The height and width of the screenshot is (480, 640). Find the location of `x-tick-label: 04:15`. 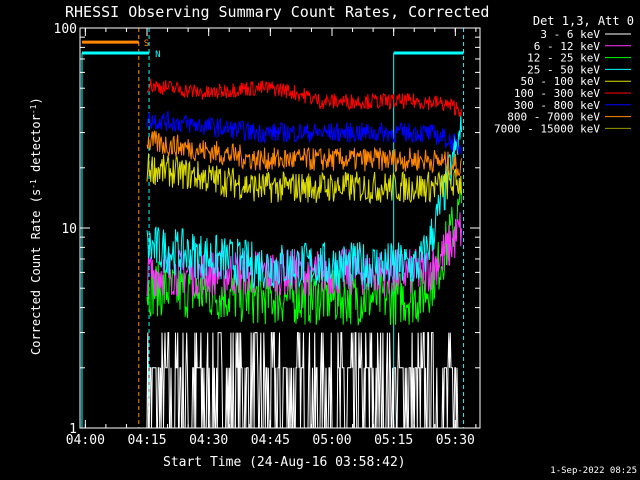

x-tick-label: 04:15 is located at coordinates (146, 440).